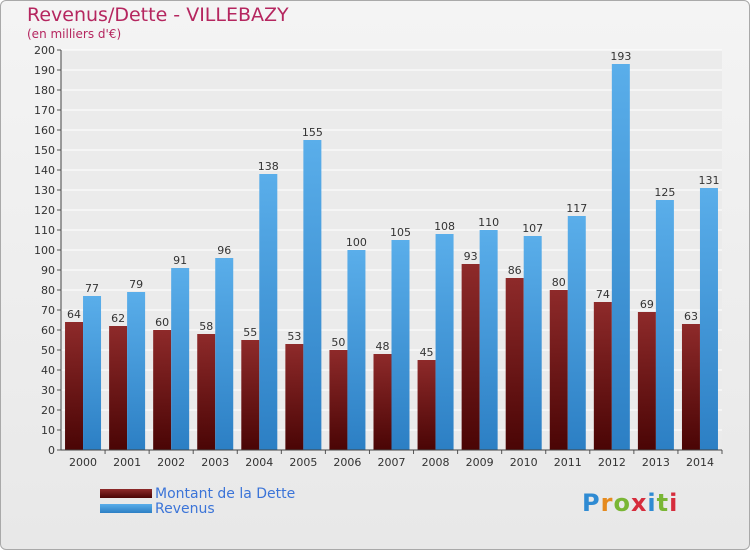 This screenshot has height=550, width=750. I want to click on legend-label-revenus: Revenus, so click(185, 509).